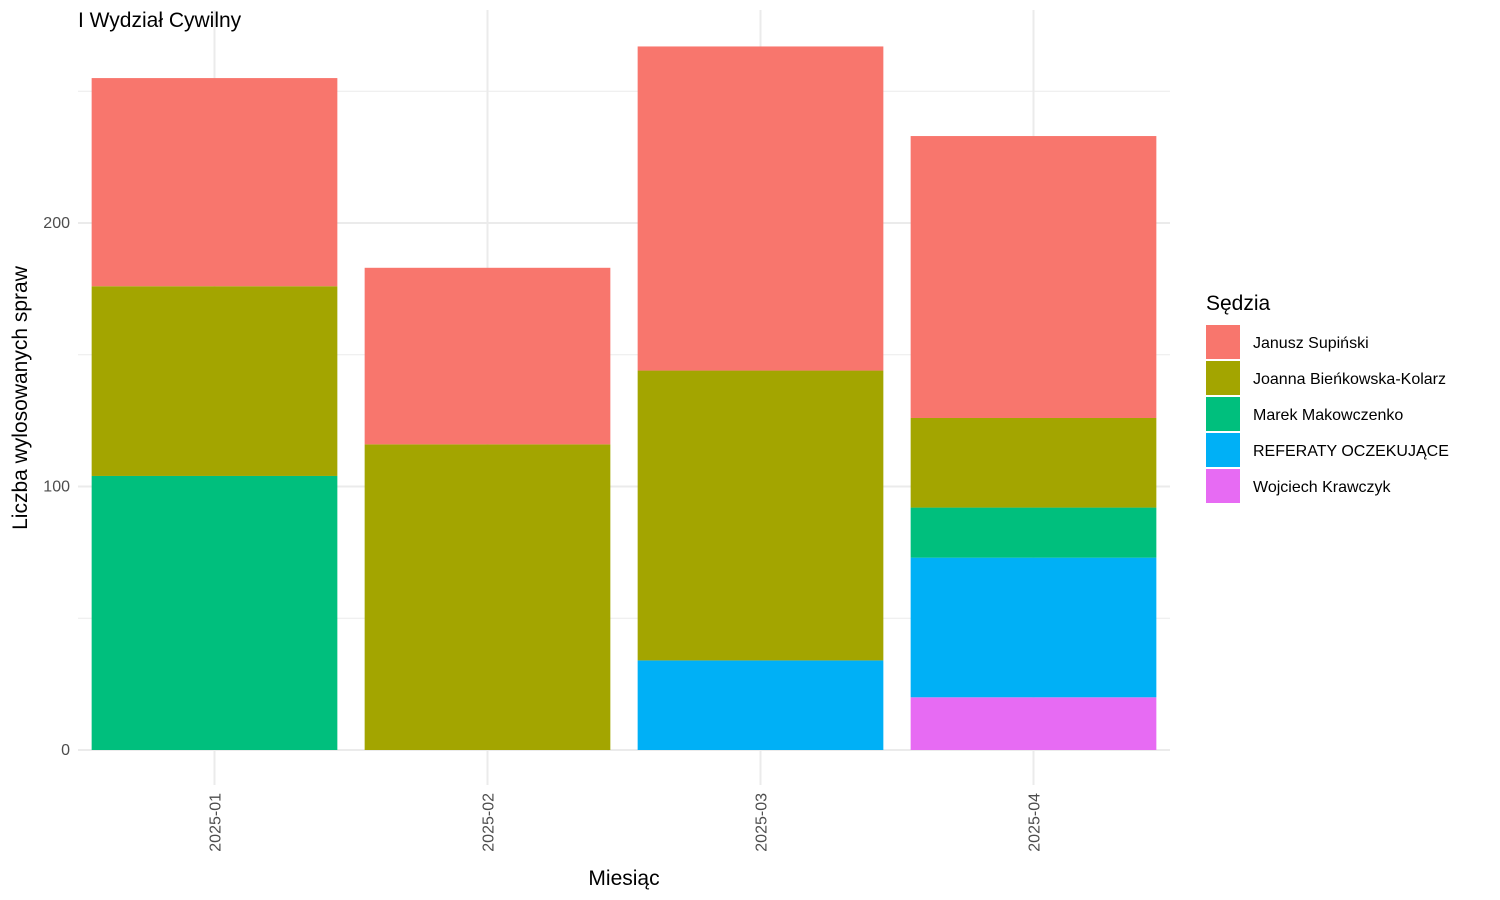 Image resolution: width=1500 pixels, height=900 pixels. Describe the element at coordinates (623, 878) in the screenshot. I see `x-axis-title: Miesiąc` at that location.